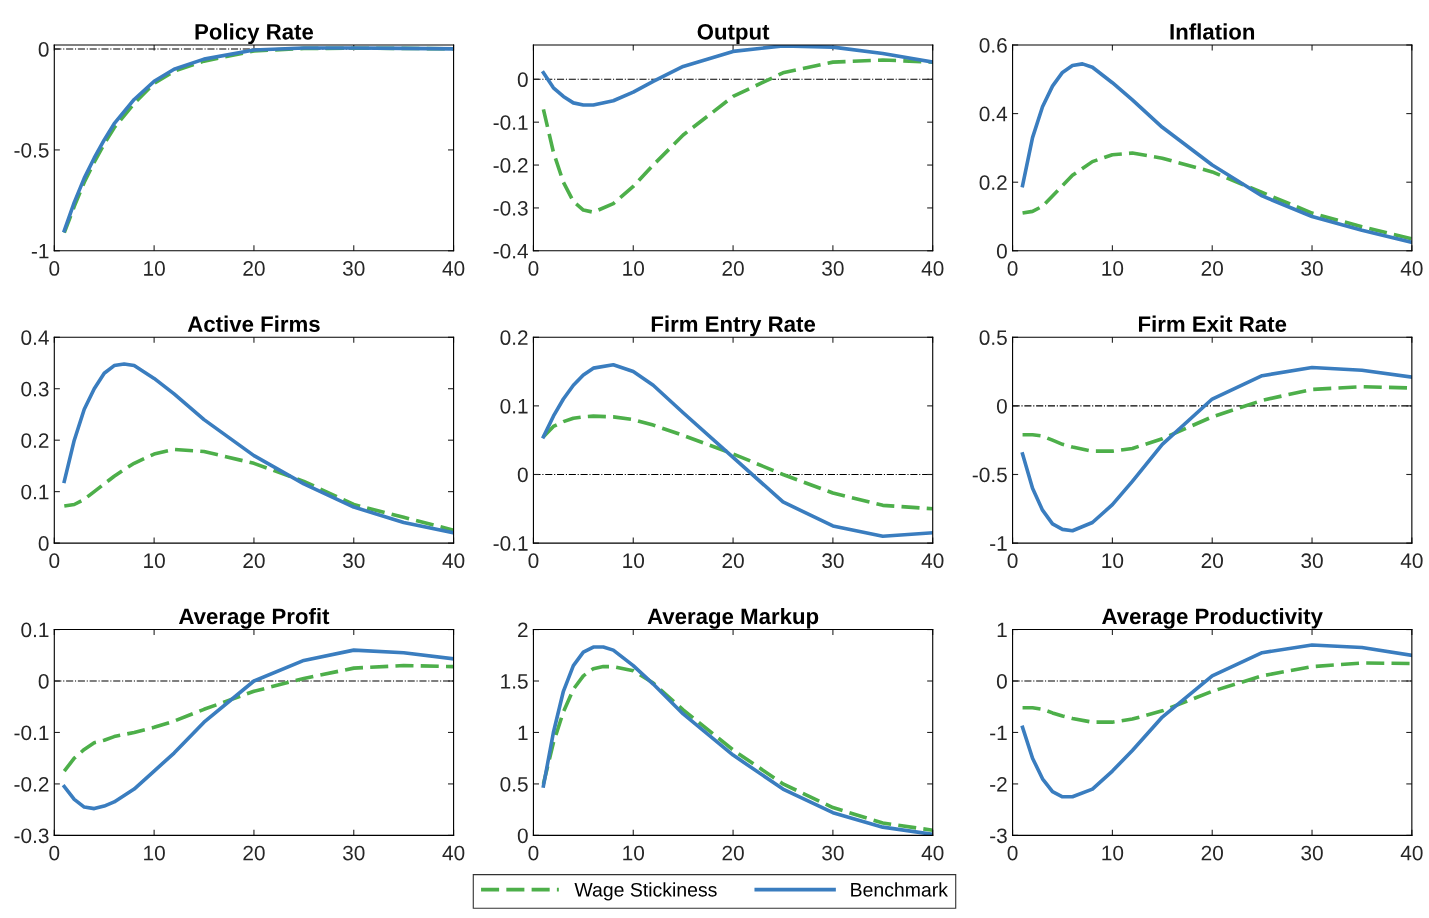 Image resolution: width=1429 pixels, height=918 pixels. Describe the element at coordinates (733, 34) in the screenshot. I see `chart-title: Output` at that location.